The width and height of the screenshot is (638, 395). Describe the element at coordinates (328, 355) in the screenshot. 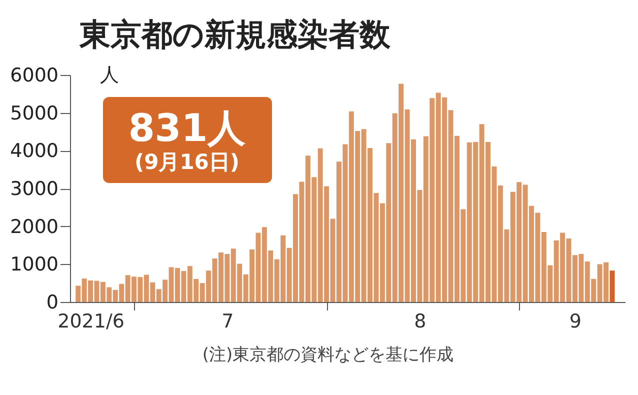

I see `text: (注)東京都の資料などを基に作成` at that location.